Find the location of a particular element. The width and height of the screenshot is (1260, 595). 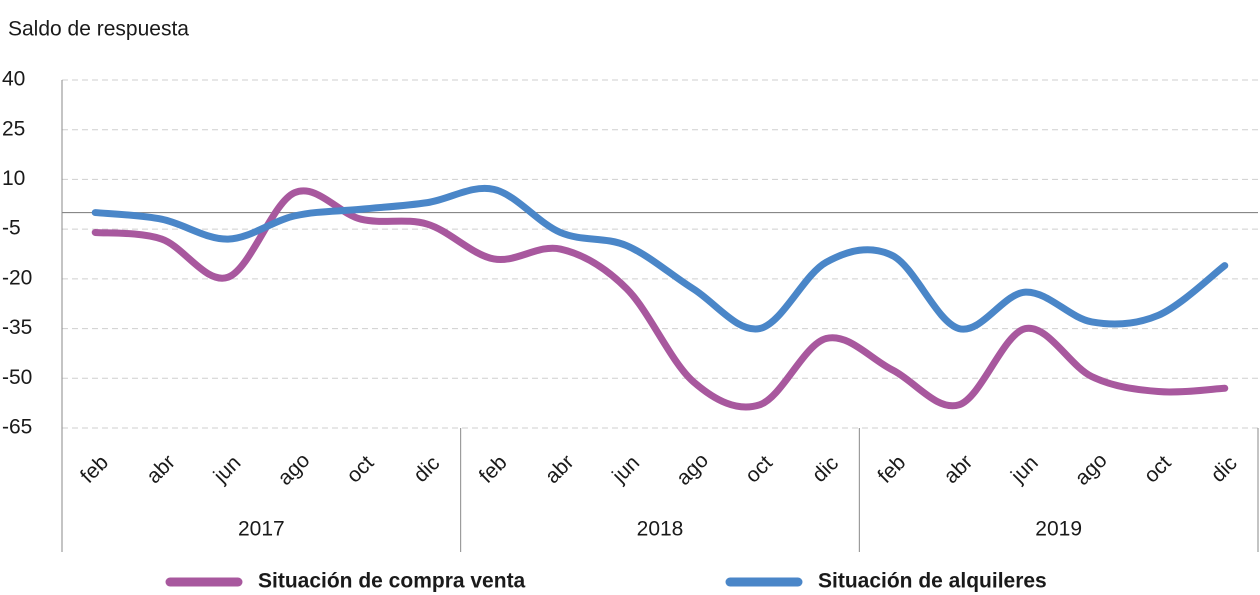

y-axis-label: Saldo de respuesta is located at coordinates (98, 29).